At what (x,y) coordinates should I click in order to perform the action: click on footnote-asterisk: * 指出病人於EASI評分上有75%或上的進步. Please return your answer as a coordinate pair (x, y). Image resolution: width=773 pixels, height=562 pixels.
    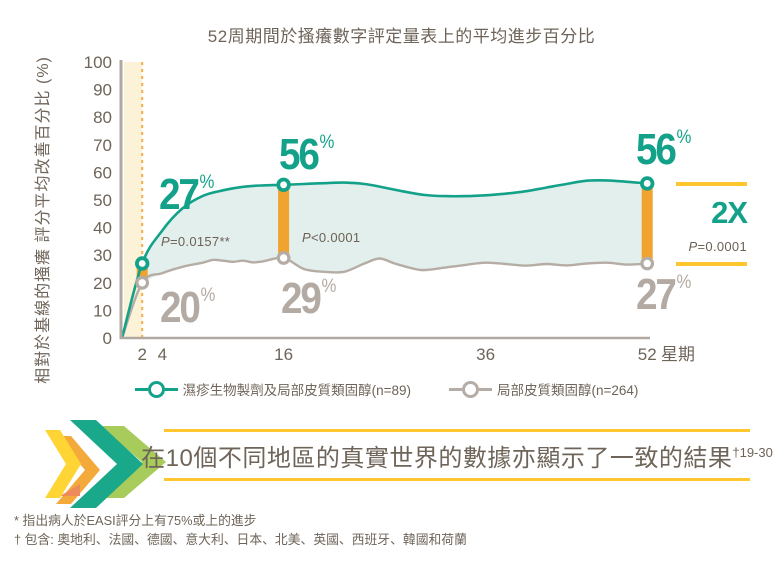
    Looking at the image, I should click on (135, 520).